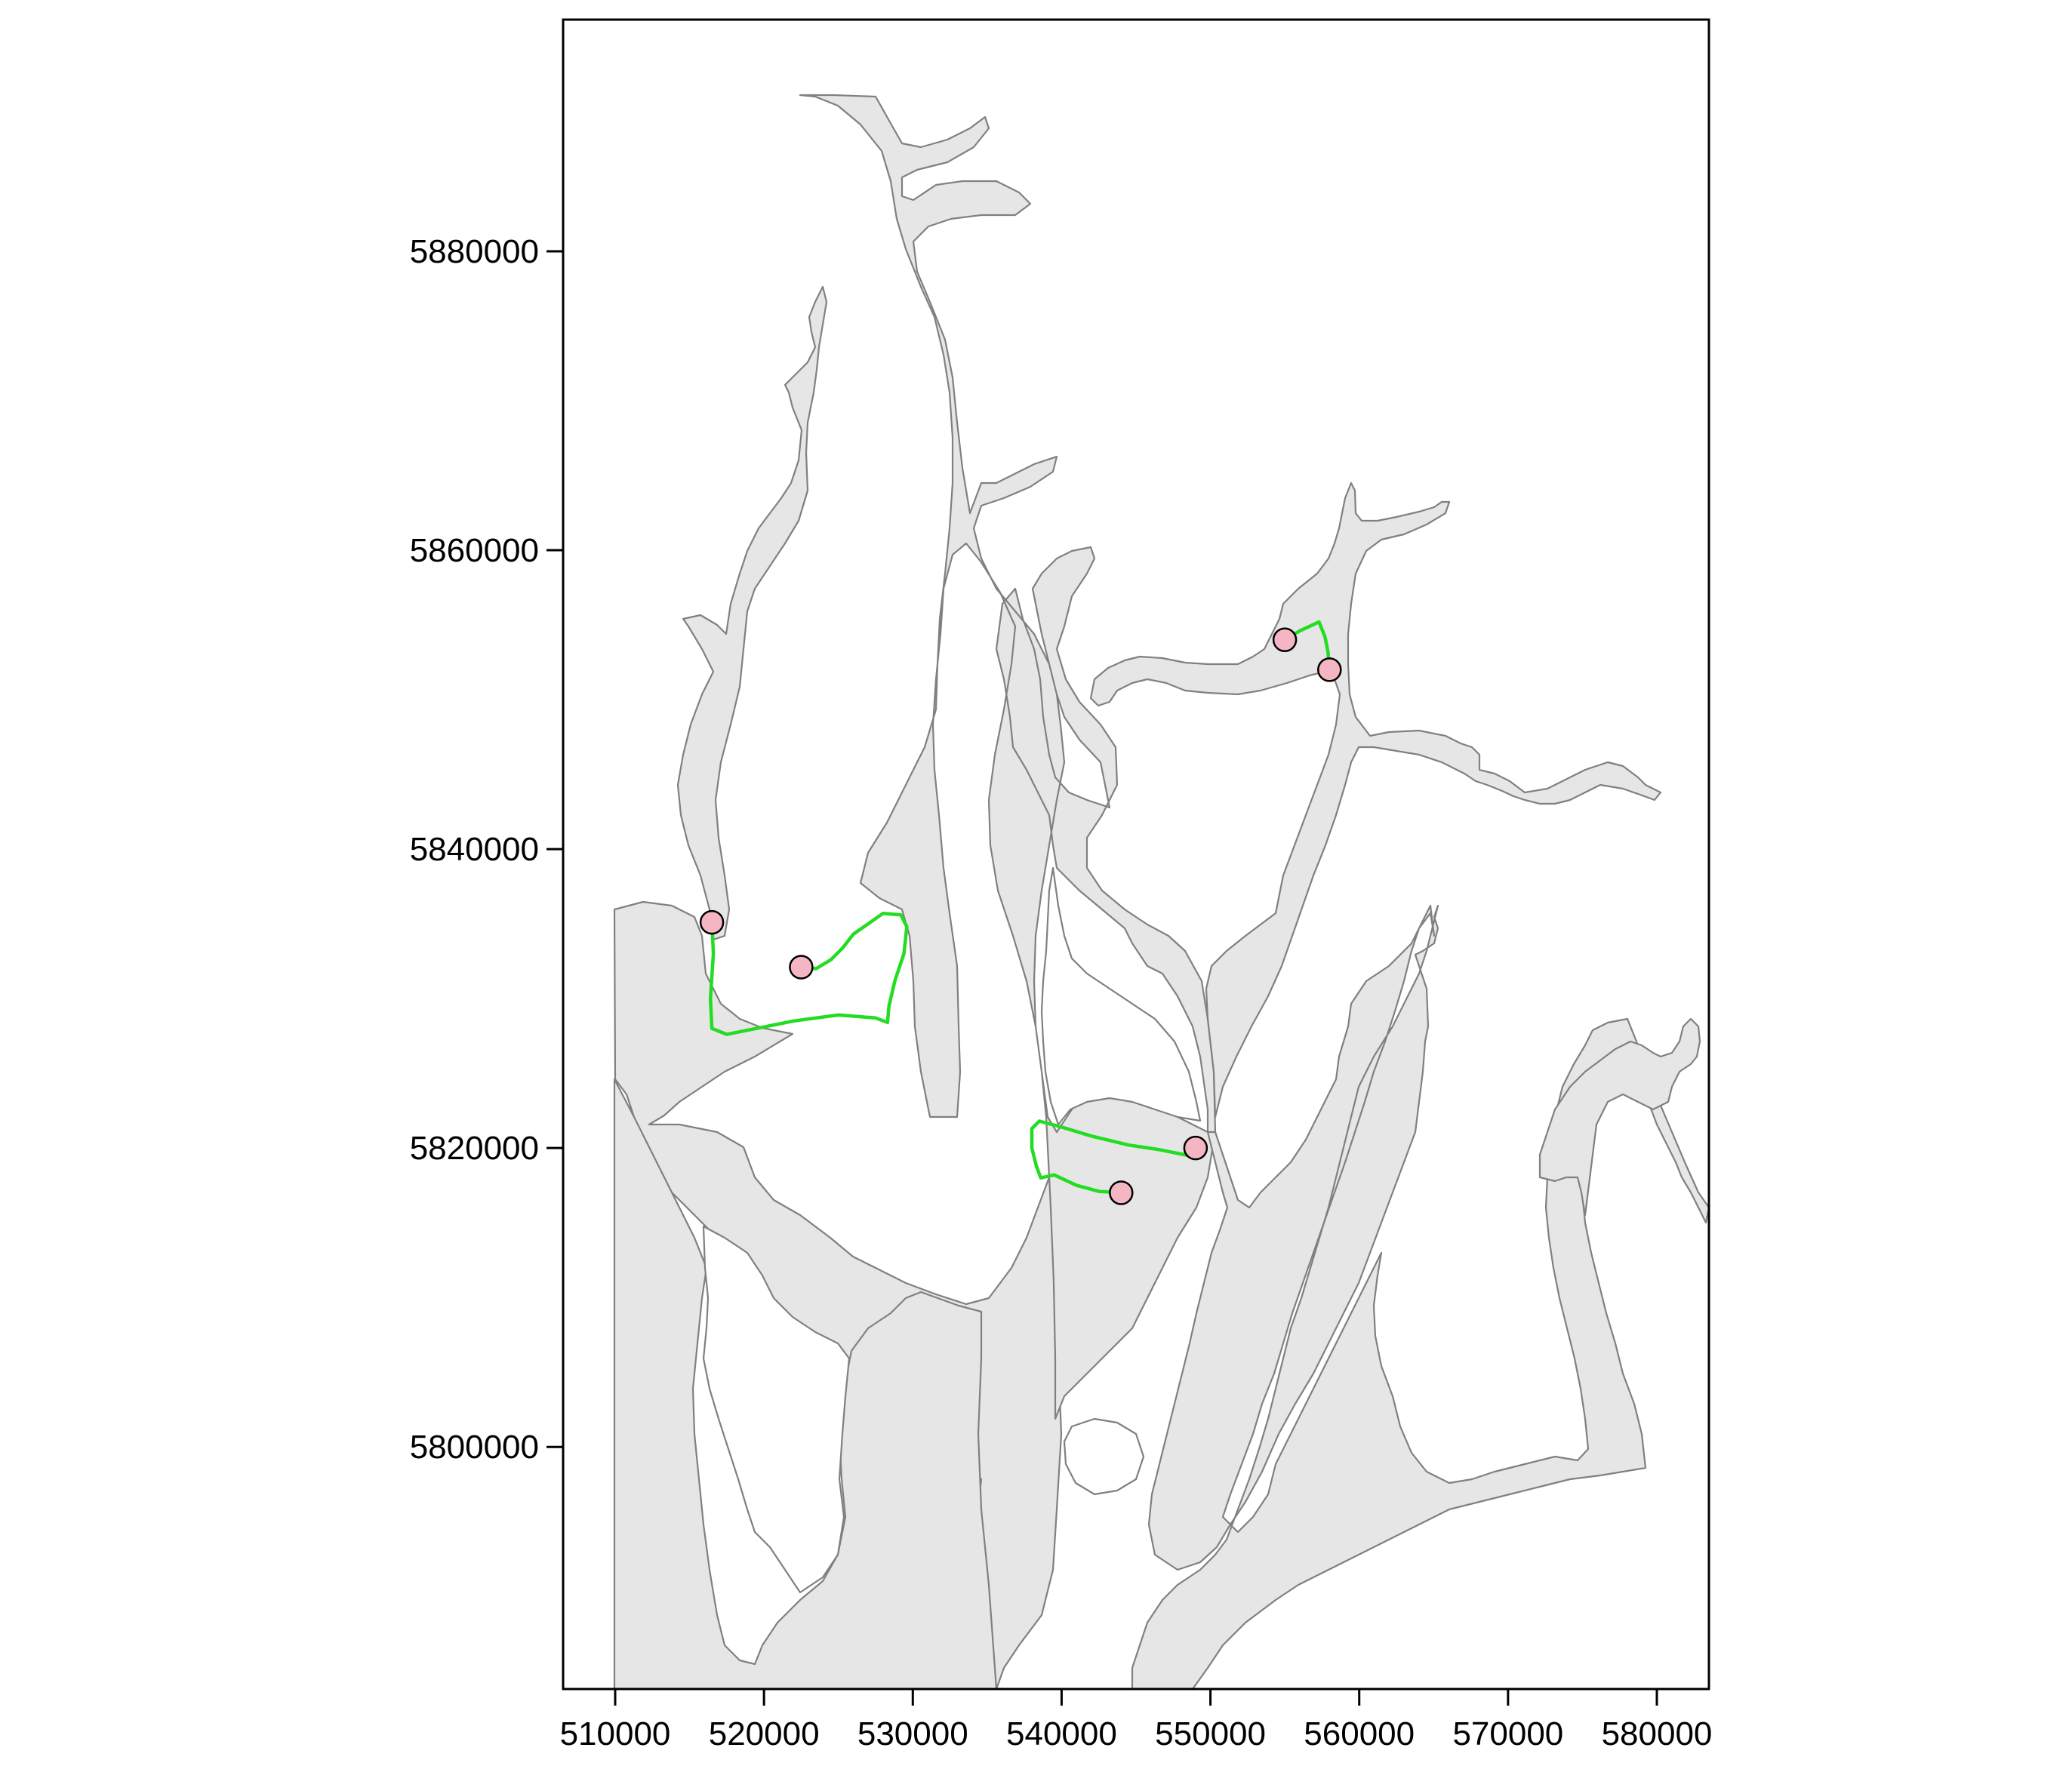 Image resolution: width=2072 pixels, height=1766 pixels. I want to click on movement-tracks, so click(1020, 907).